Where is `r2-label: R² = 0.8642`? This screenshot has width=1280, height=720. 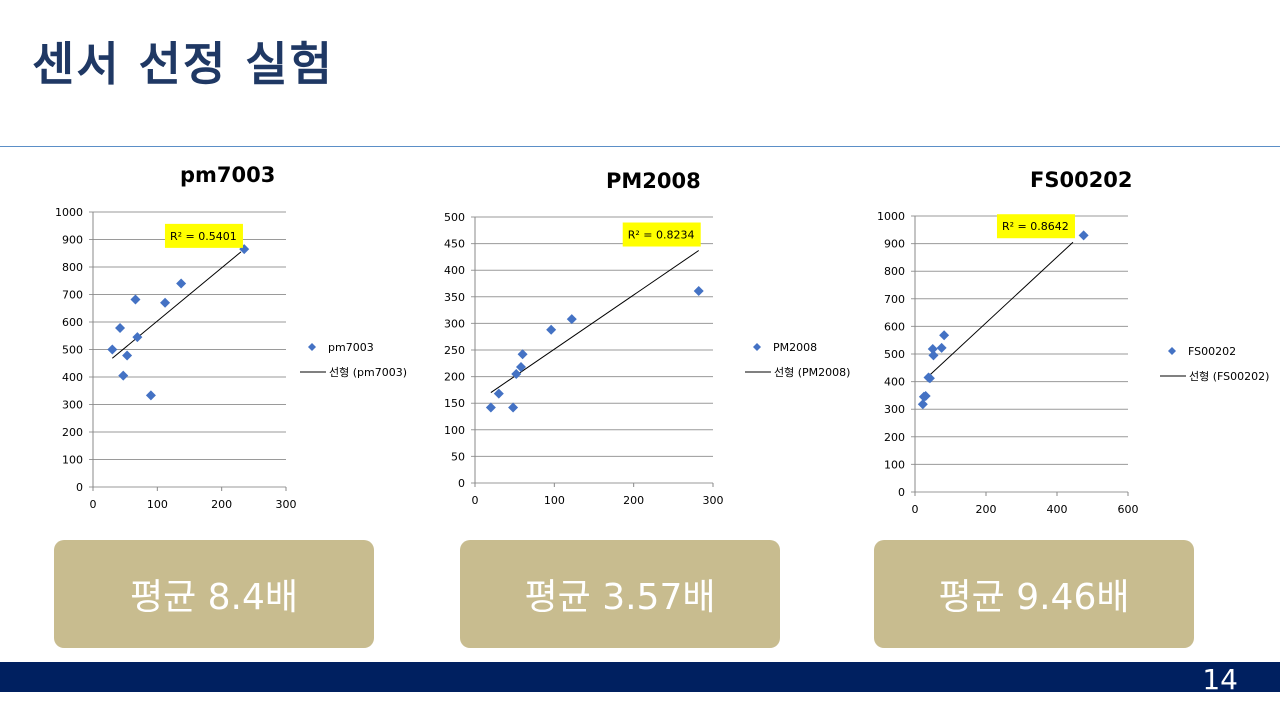
r2-label: R² = 0.8642 is located at coordinates (1035, 226).